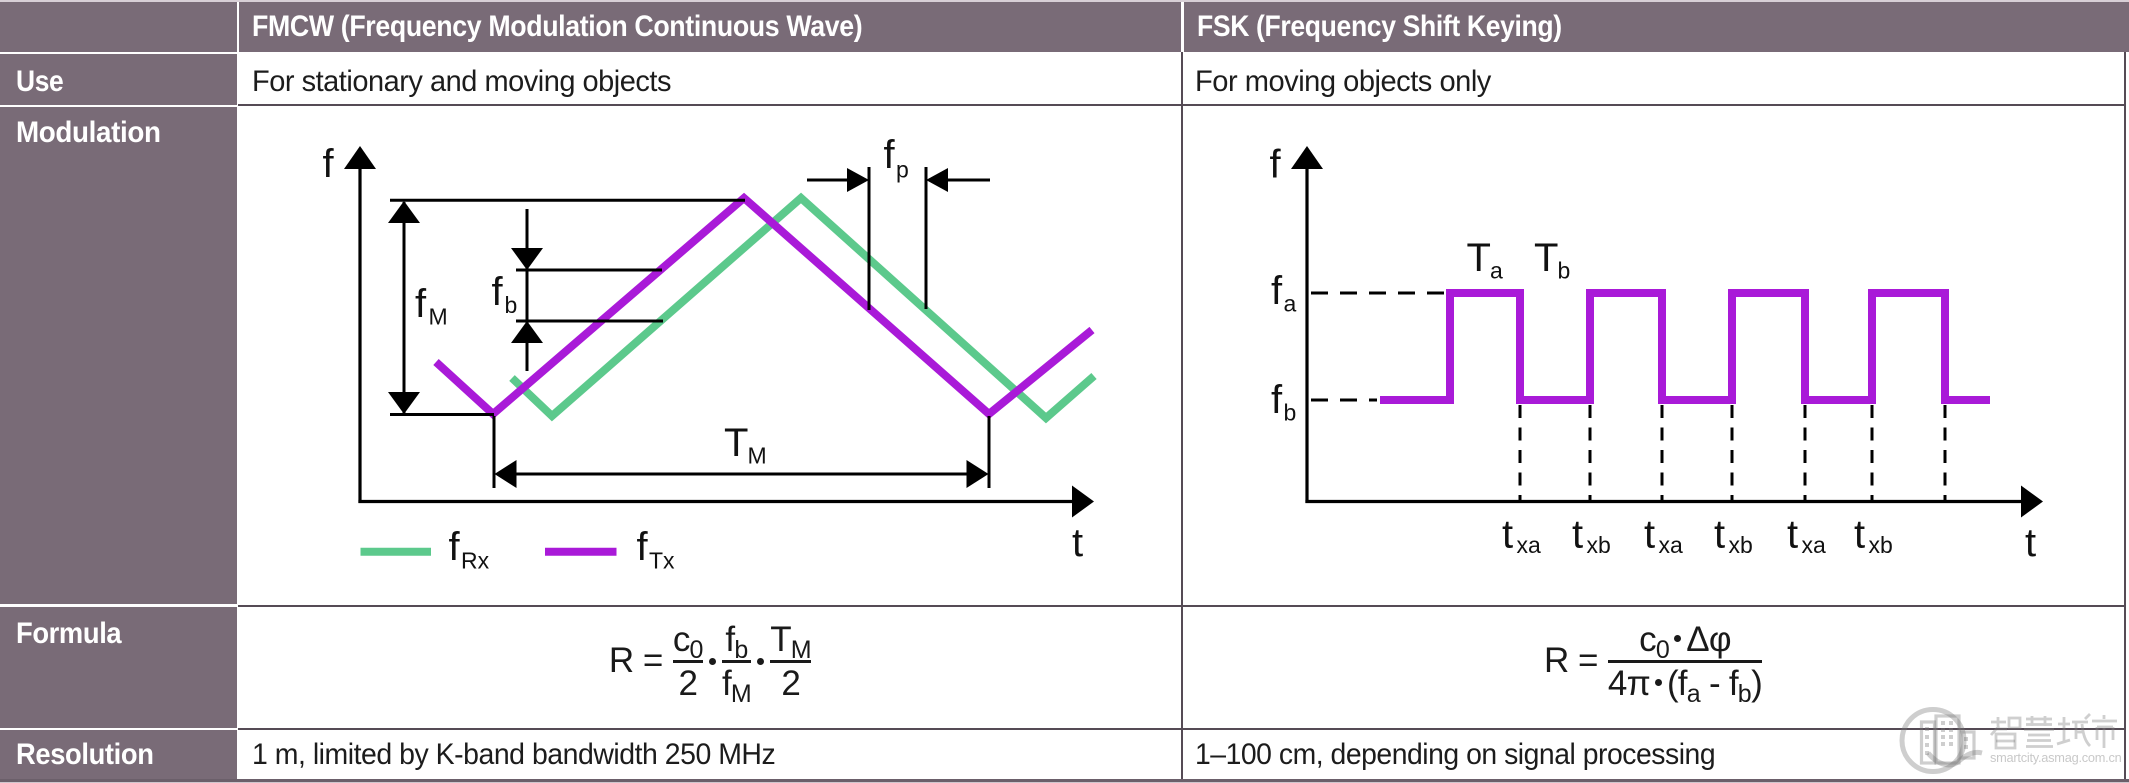 This screenshot has height=783, width=2129. What do you see at coordinates (902, 170) in the screenshot?
I see `svg-text: p` at bounding box center [902, 170].